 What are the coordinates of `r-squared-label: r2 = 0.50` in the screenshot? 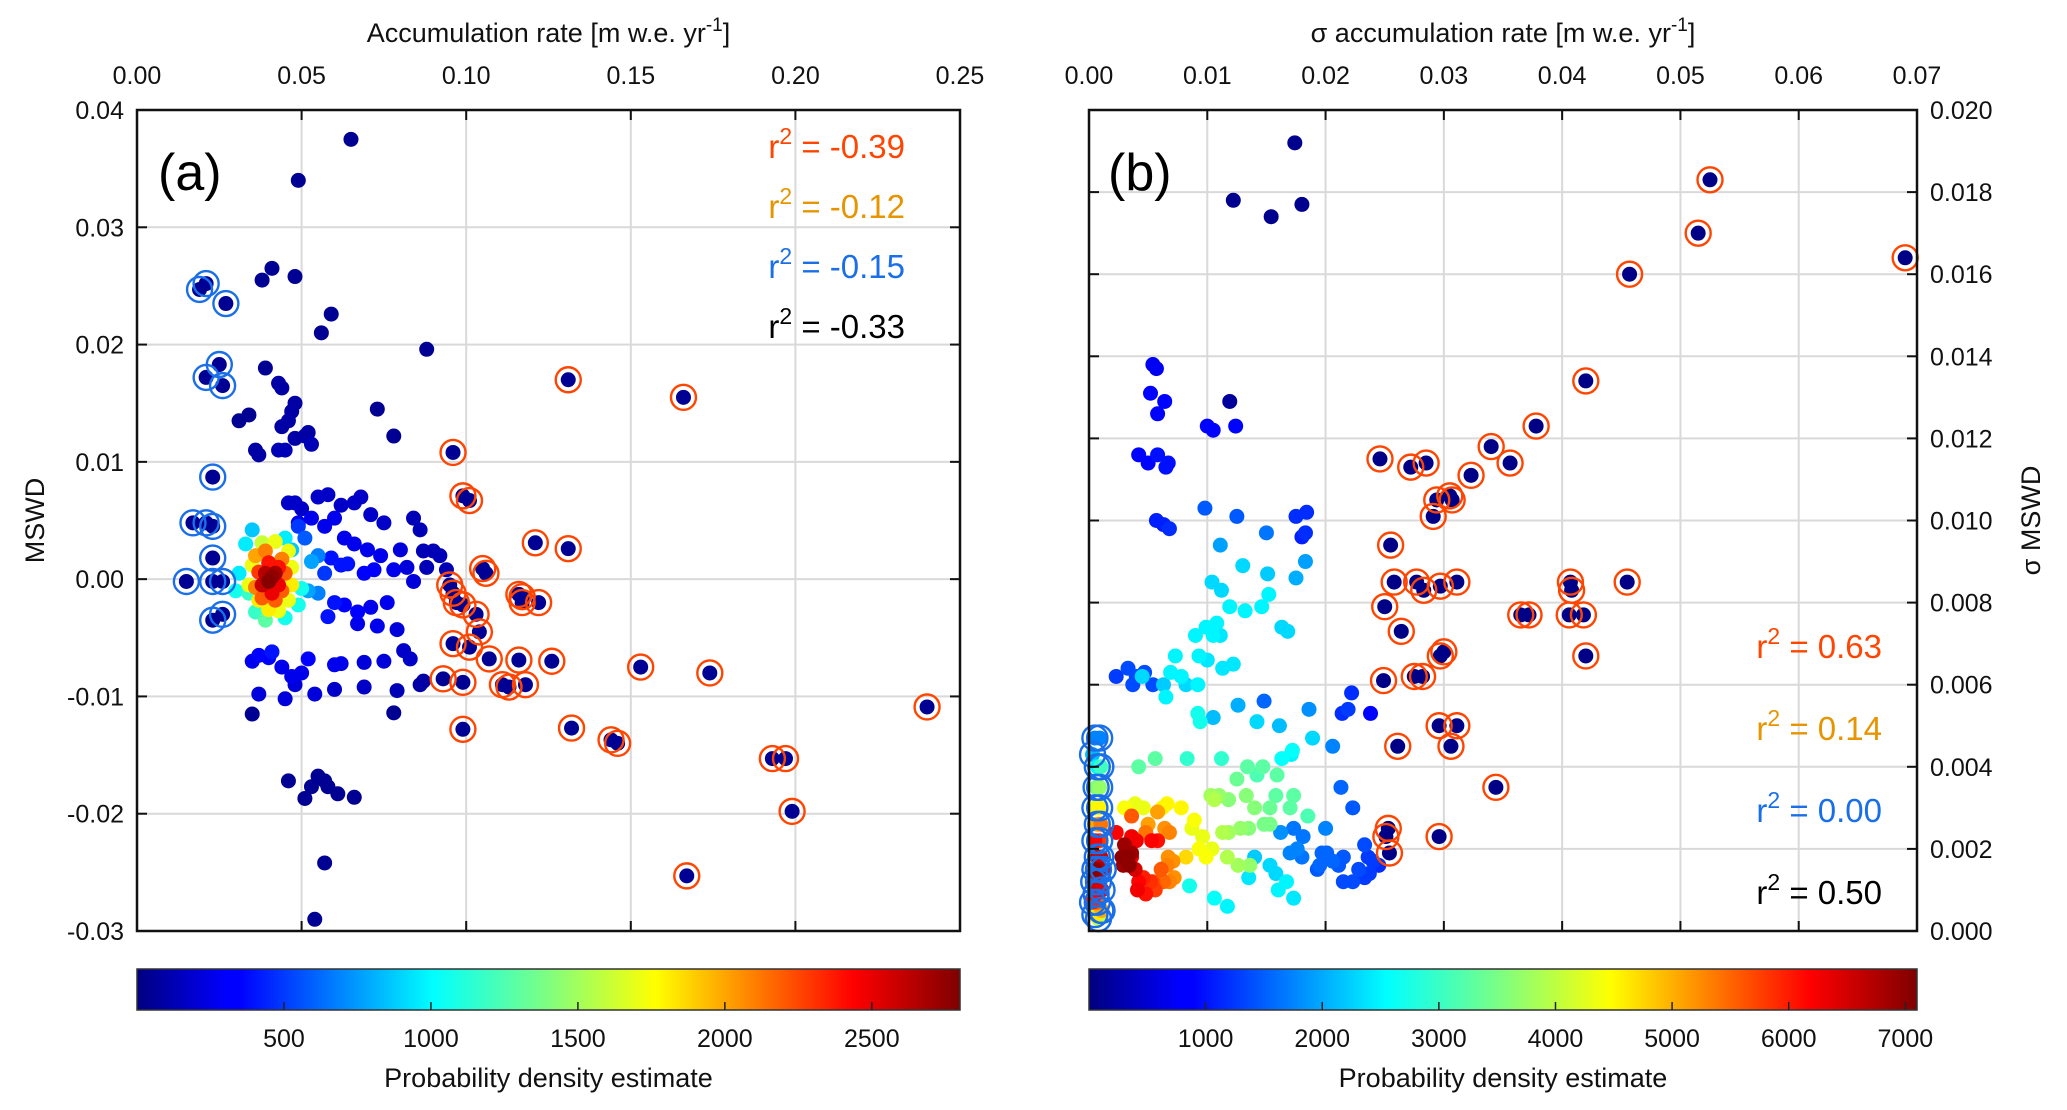 It's located at (1819, 890).